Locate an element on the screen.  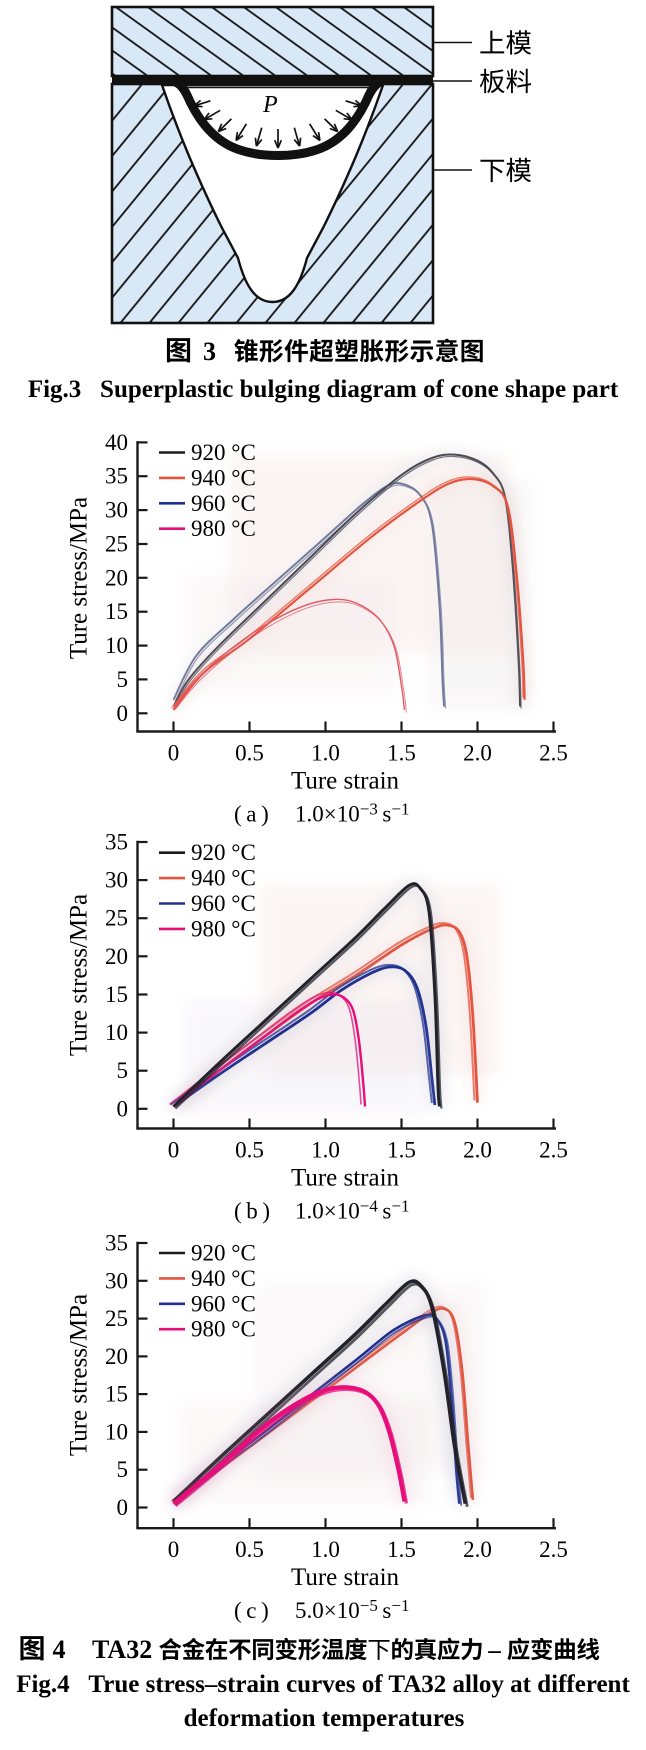
svg-text: P is located at coordinates (270, 105).